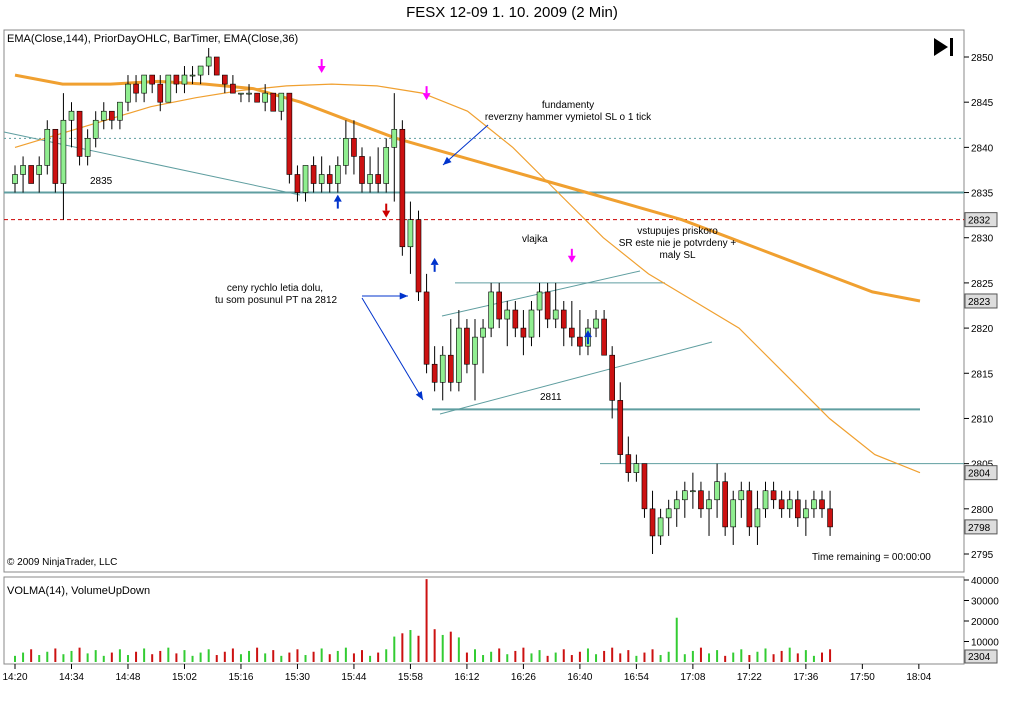 This screenshot has height=708, width=1024. I want to click on time-tick-label: 16:40, so click(579, 677).